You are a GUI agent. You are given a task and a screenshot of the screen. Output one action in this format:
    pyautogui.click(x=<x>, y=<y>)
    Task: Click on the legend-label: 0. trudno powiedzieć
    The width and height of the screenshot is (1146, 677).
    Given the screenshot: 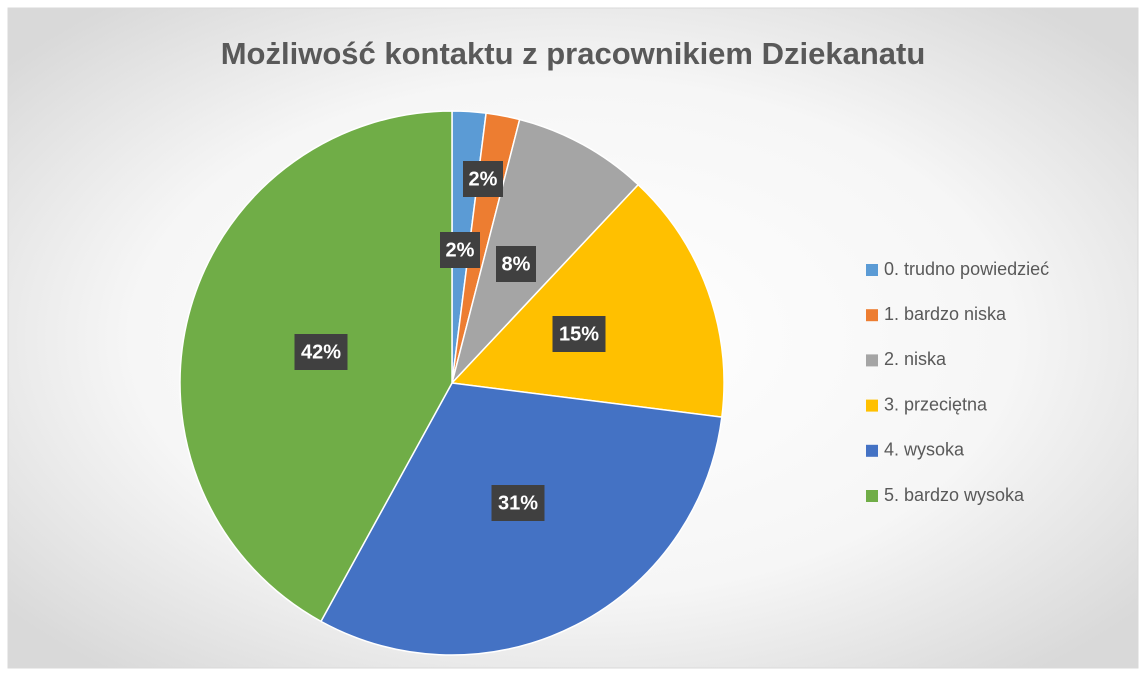 What is the action you would take?
    pyautogui.click(x=966, y=269)
    